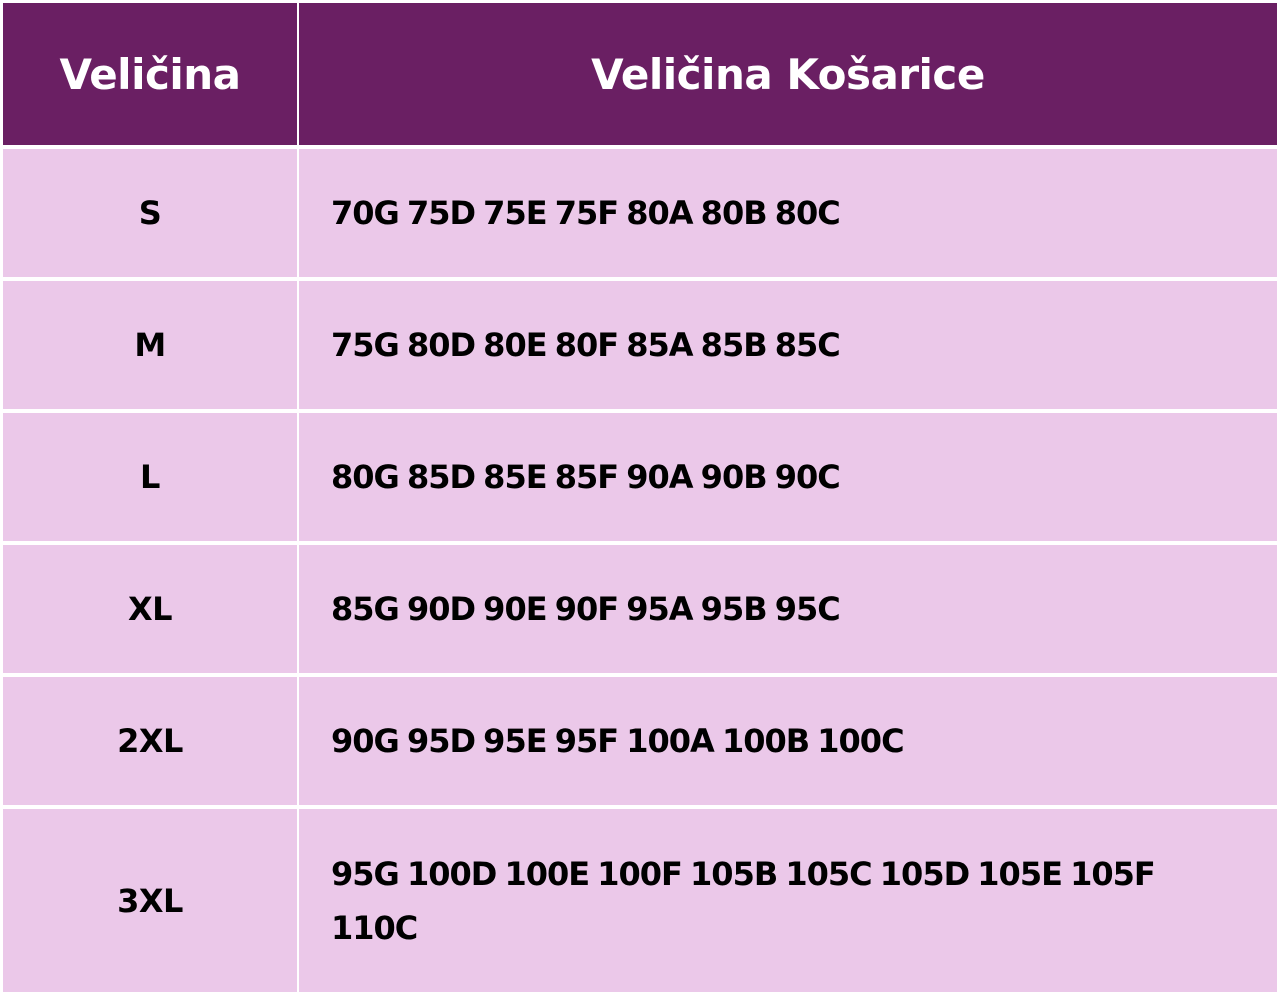 The width and height of the screenshot is (1280, 1000). What do you see at coordinates (788, 477) in the screenshot?
I see `row-cups: 80G 85D 85E 85F 90A 90B 90C` at bounding box center [788, 477].